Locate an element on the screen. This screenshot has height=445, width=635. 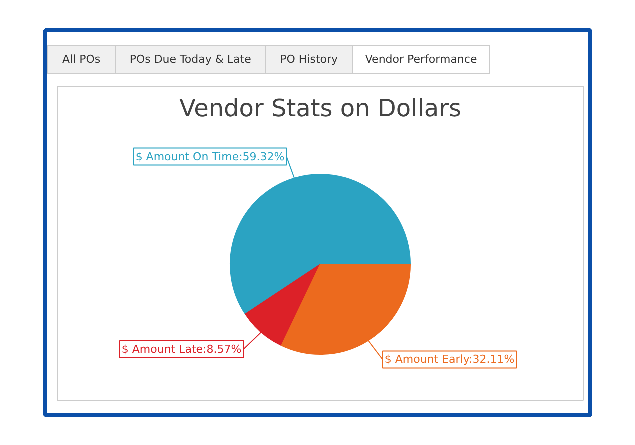
slice-label: $ Amount On Time:59.32% is located at coordinates (210, 157).